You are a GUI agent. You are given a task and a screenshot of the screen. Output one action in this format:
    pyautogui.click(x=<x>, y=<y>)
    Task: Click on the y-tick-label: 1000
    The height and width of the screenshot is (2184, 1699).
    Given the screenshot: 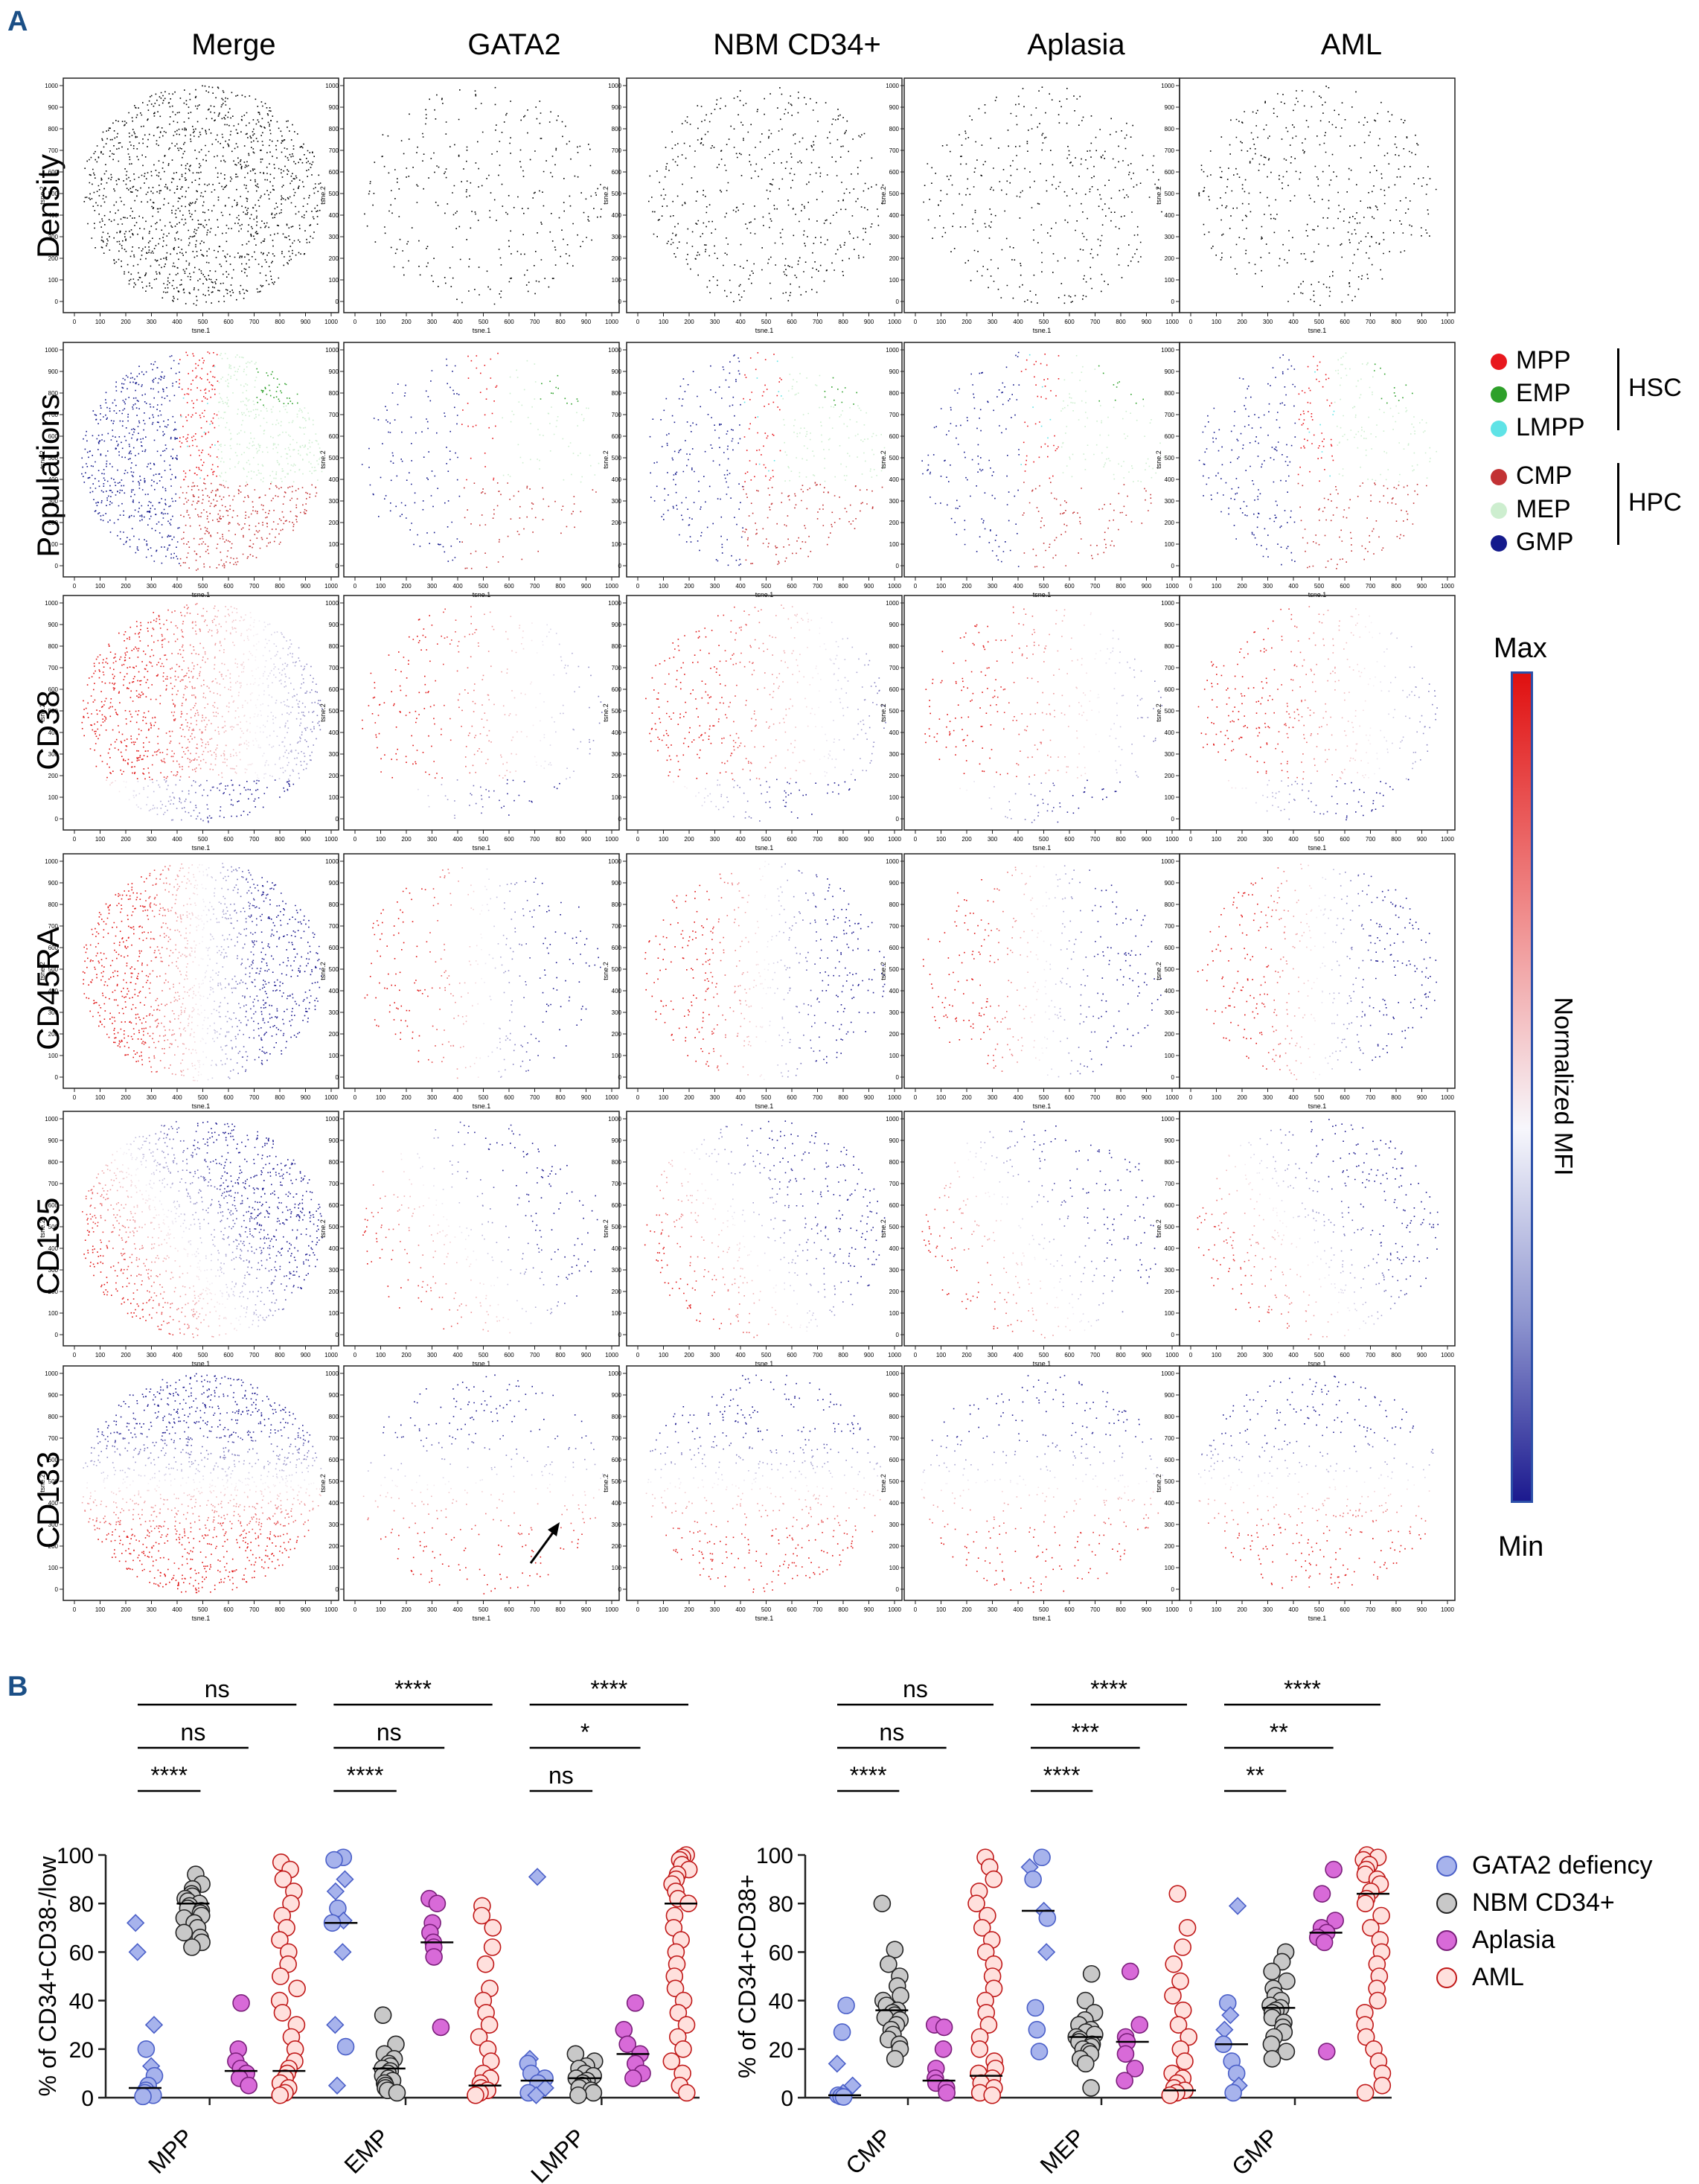 What is the action you would take?
    pyautogui.click(x=332, y=1373)
    